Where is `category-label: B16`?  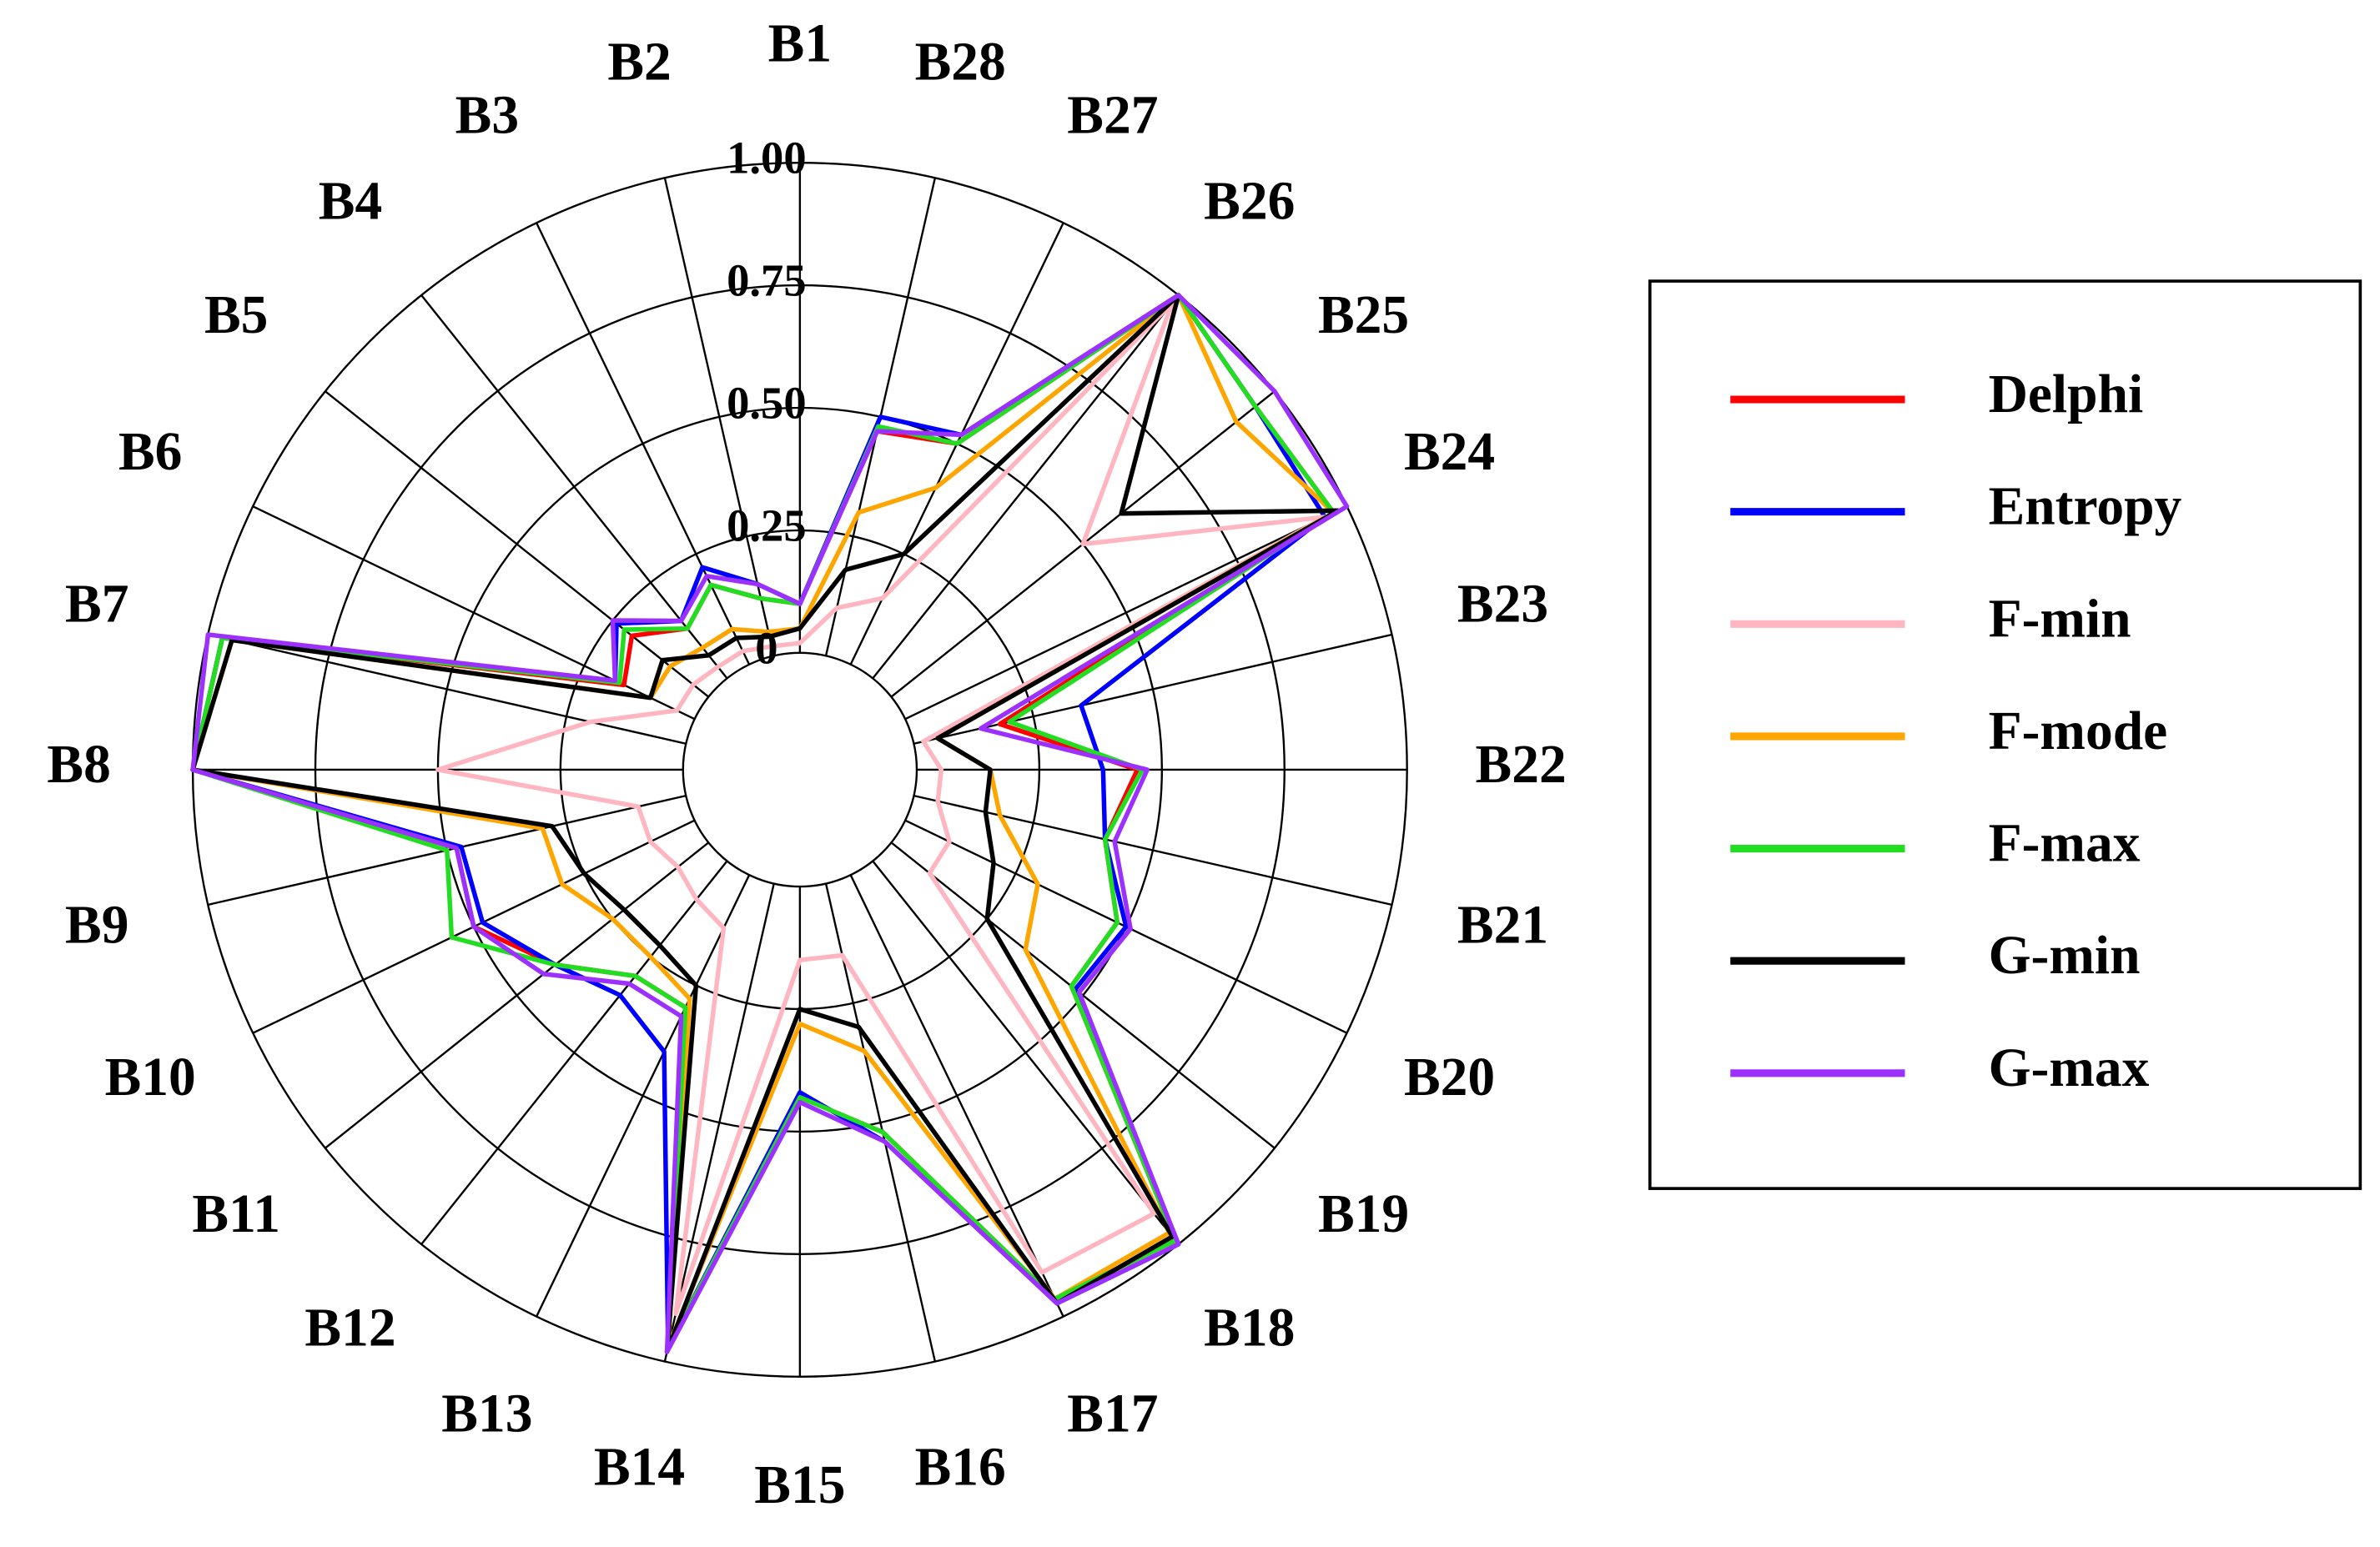
category-label: B16 is located at coordinates (960, 1468).